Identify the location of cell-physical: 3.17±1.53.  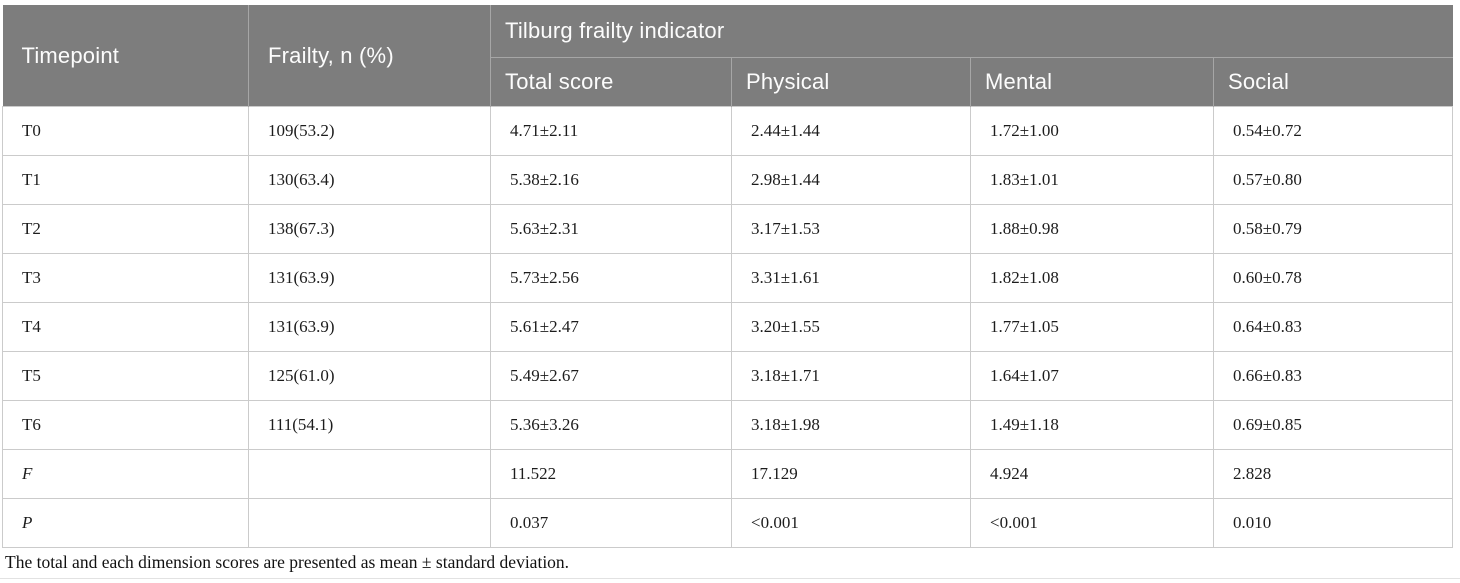
(851, 229).